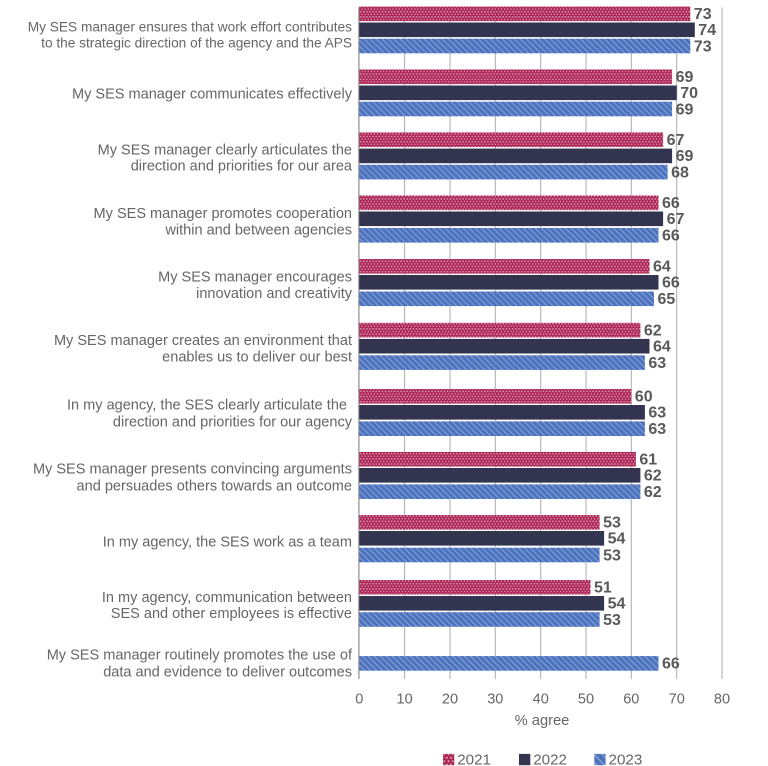 This screenshot has width=768, height=766. What do you see at coordinates (214, 486) in the screenshot?
I see `svg-text:and persuades others towards a: and persuades others towards an outcome` at bounding box center [214, 486].